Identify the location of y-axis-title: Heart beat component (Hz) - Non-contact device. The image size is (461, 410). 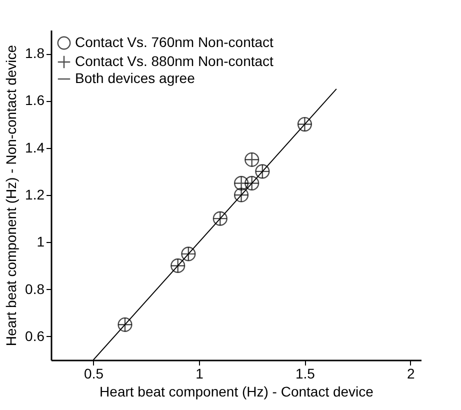
(11, 195).